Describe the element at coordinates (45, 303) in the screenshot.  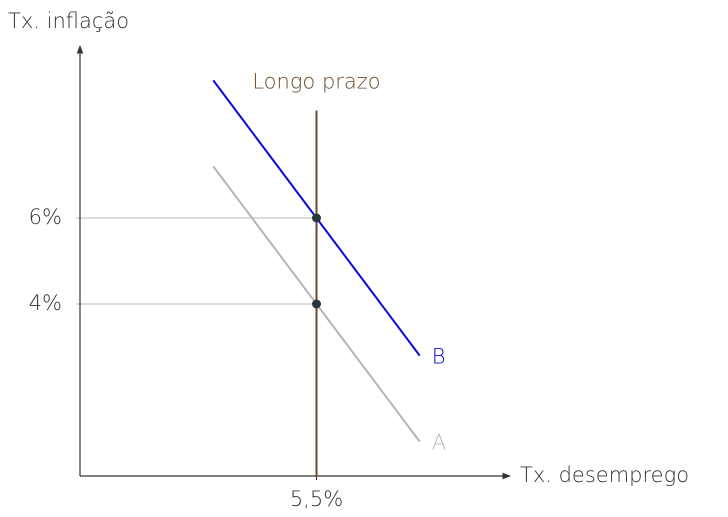
I see `y-tick-label: 4%` at that location.